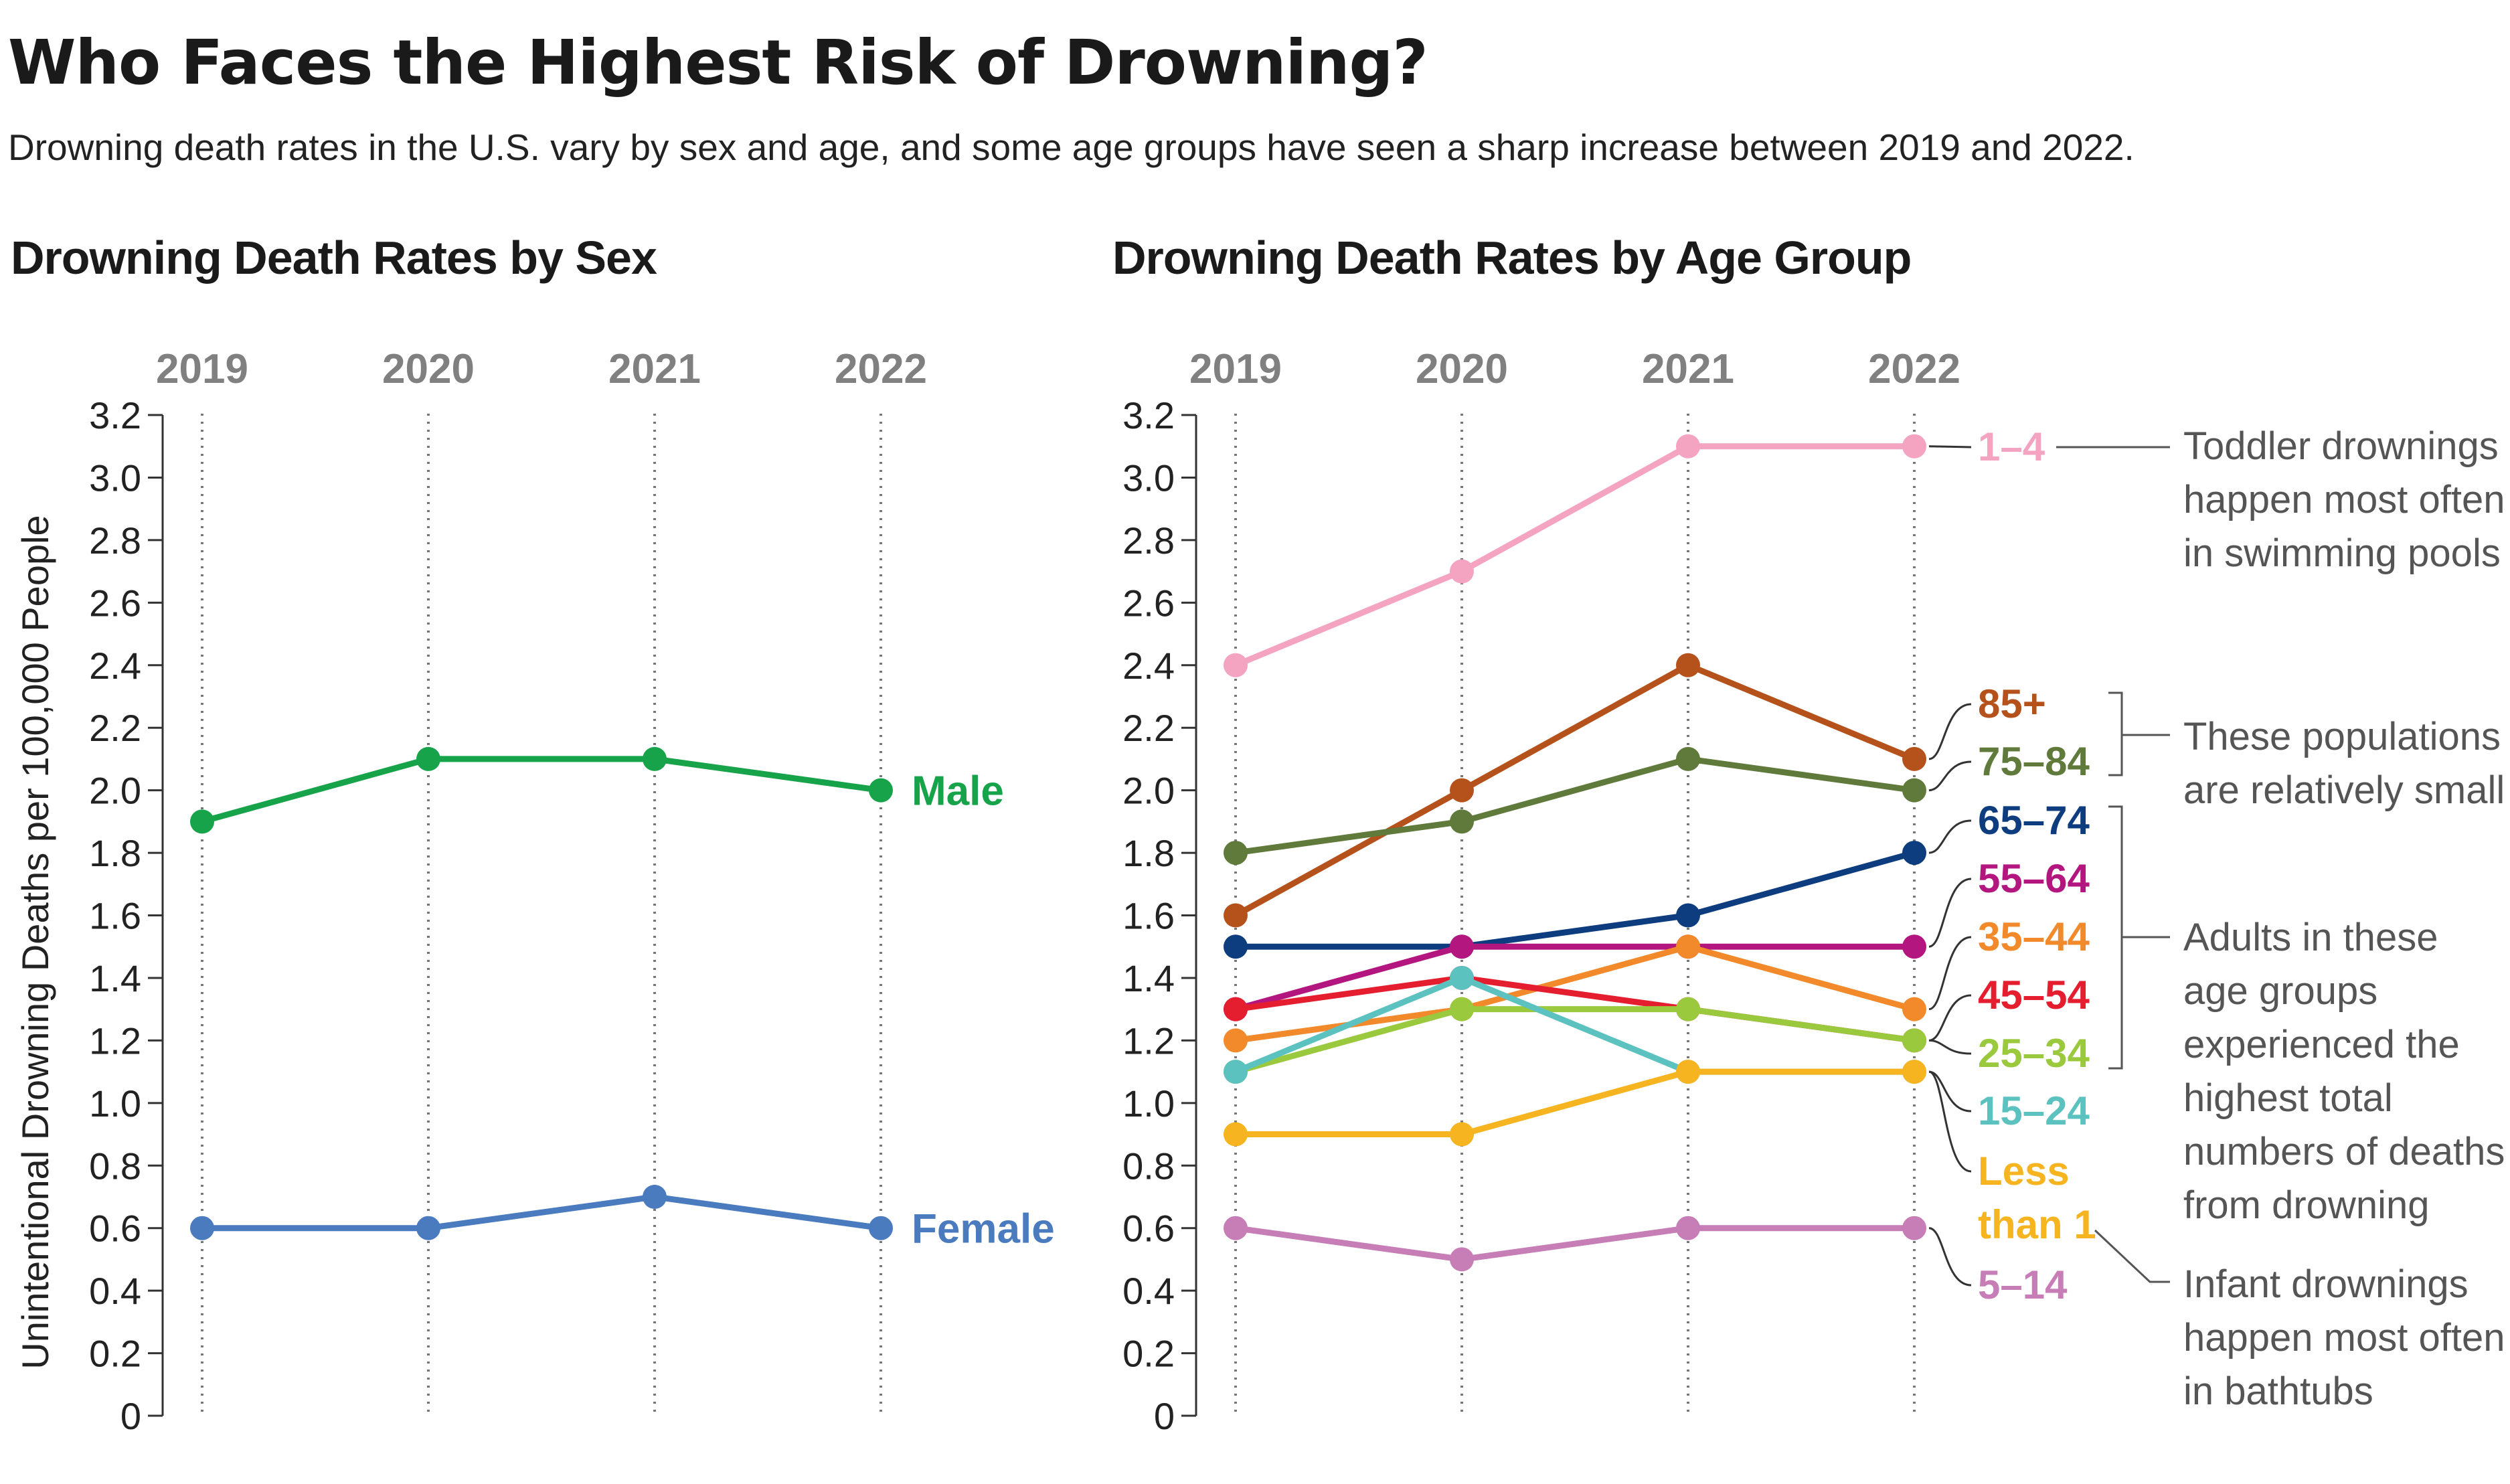 The width and height of the screenshot is (2510, 1484). I want to click on series-label-5-14: 5–14, so click(2023, 1285).